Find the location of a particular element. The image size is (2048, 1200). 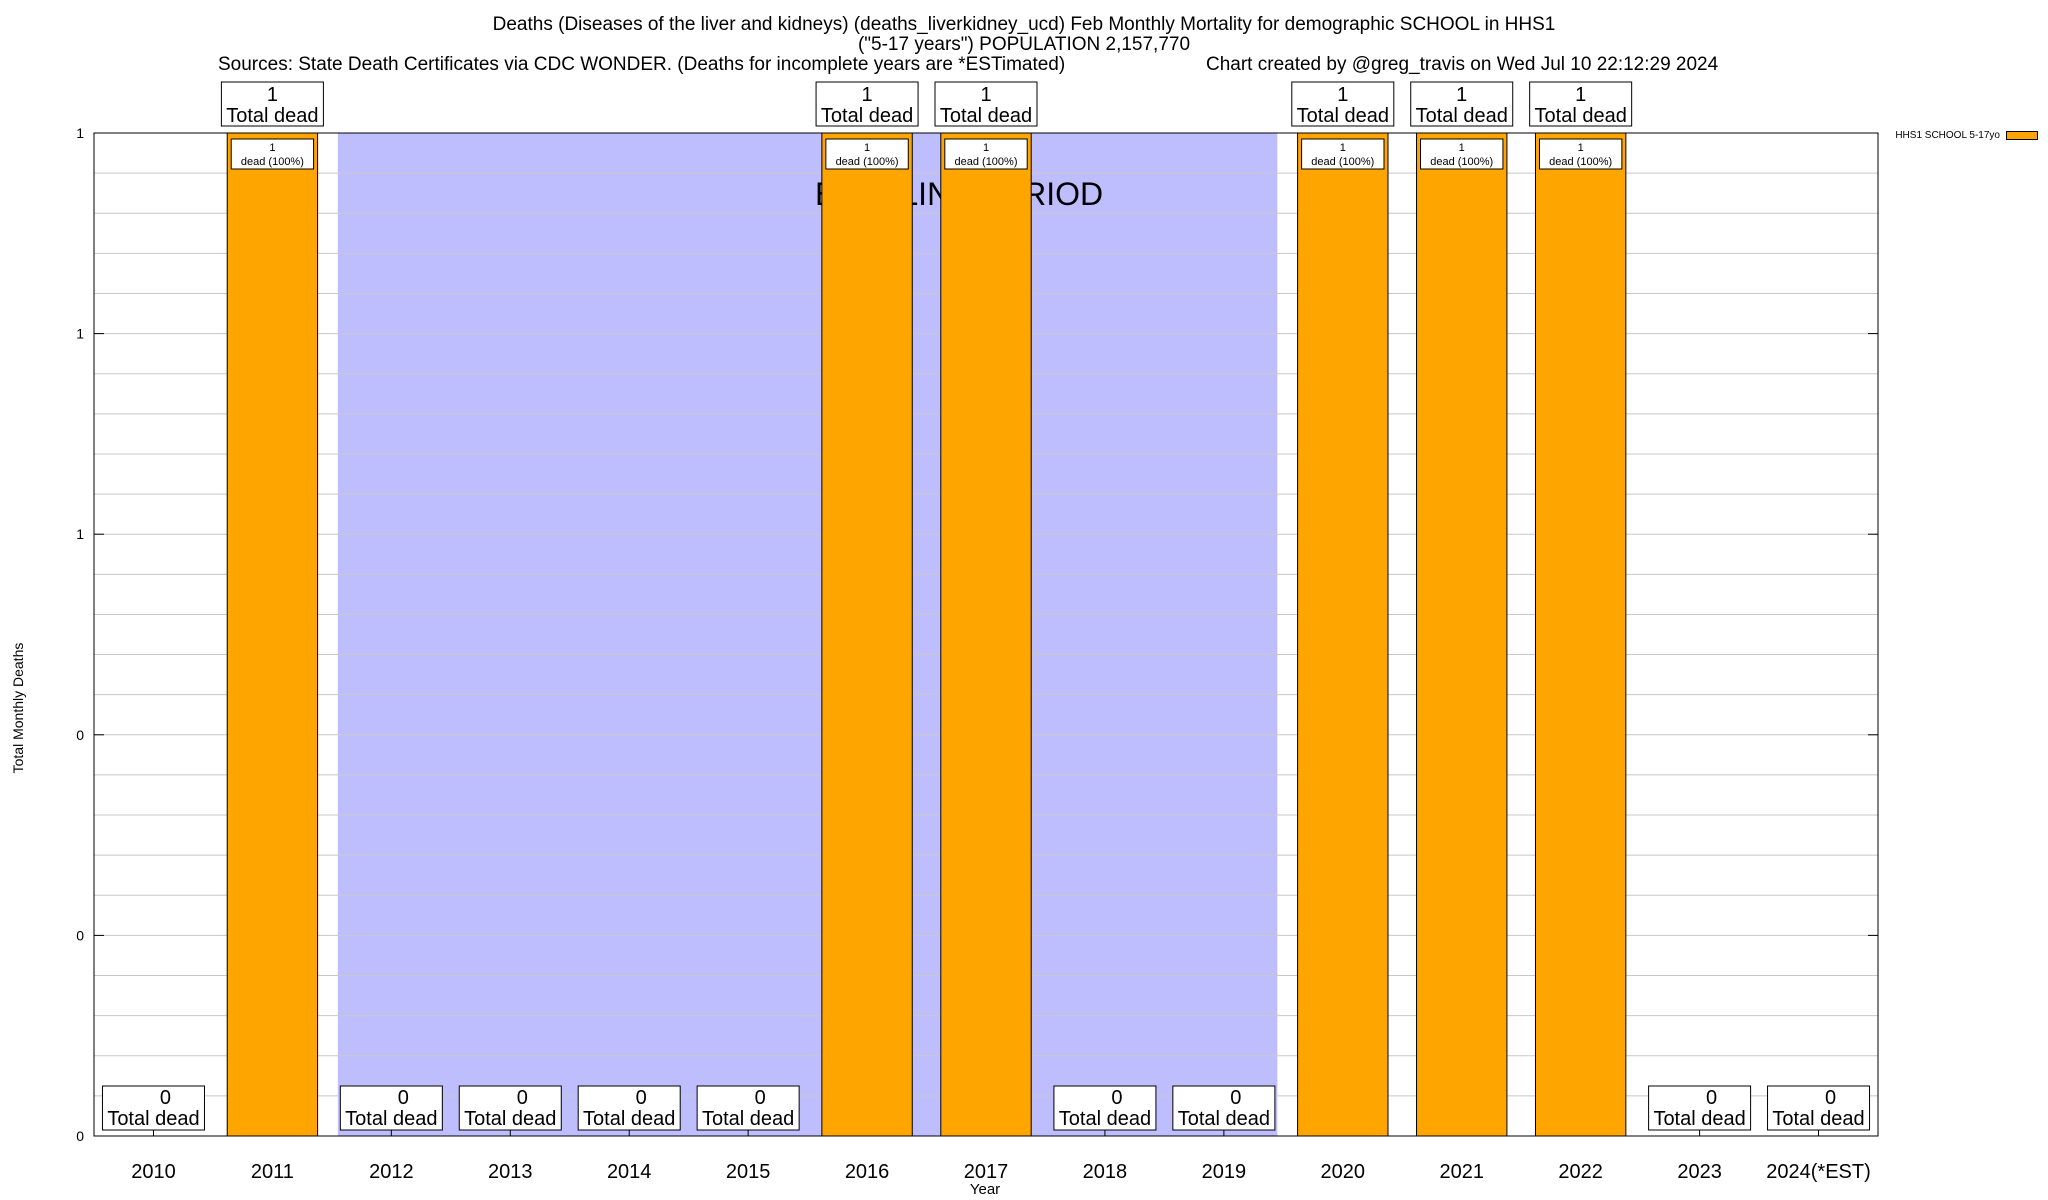

legend: HHS1 SCHOOL 5-17yo is located at coordinates (1966, 135).